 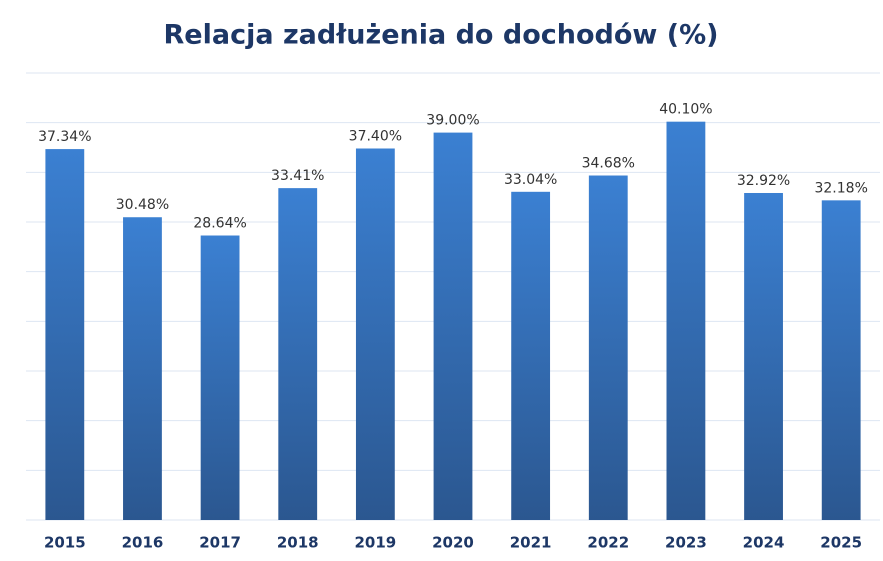 I want to click on x-tick-label: 2018, so click(x=298, y=543).